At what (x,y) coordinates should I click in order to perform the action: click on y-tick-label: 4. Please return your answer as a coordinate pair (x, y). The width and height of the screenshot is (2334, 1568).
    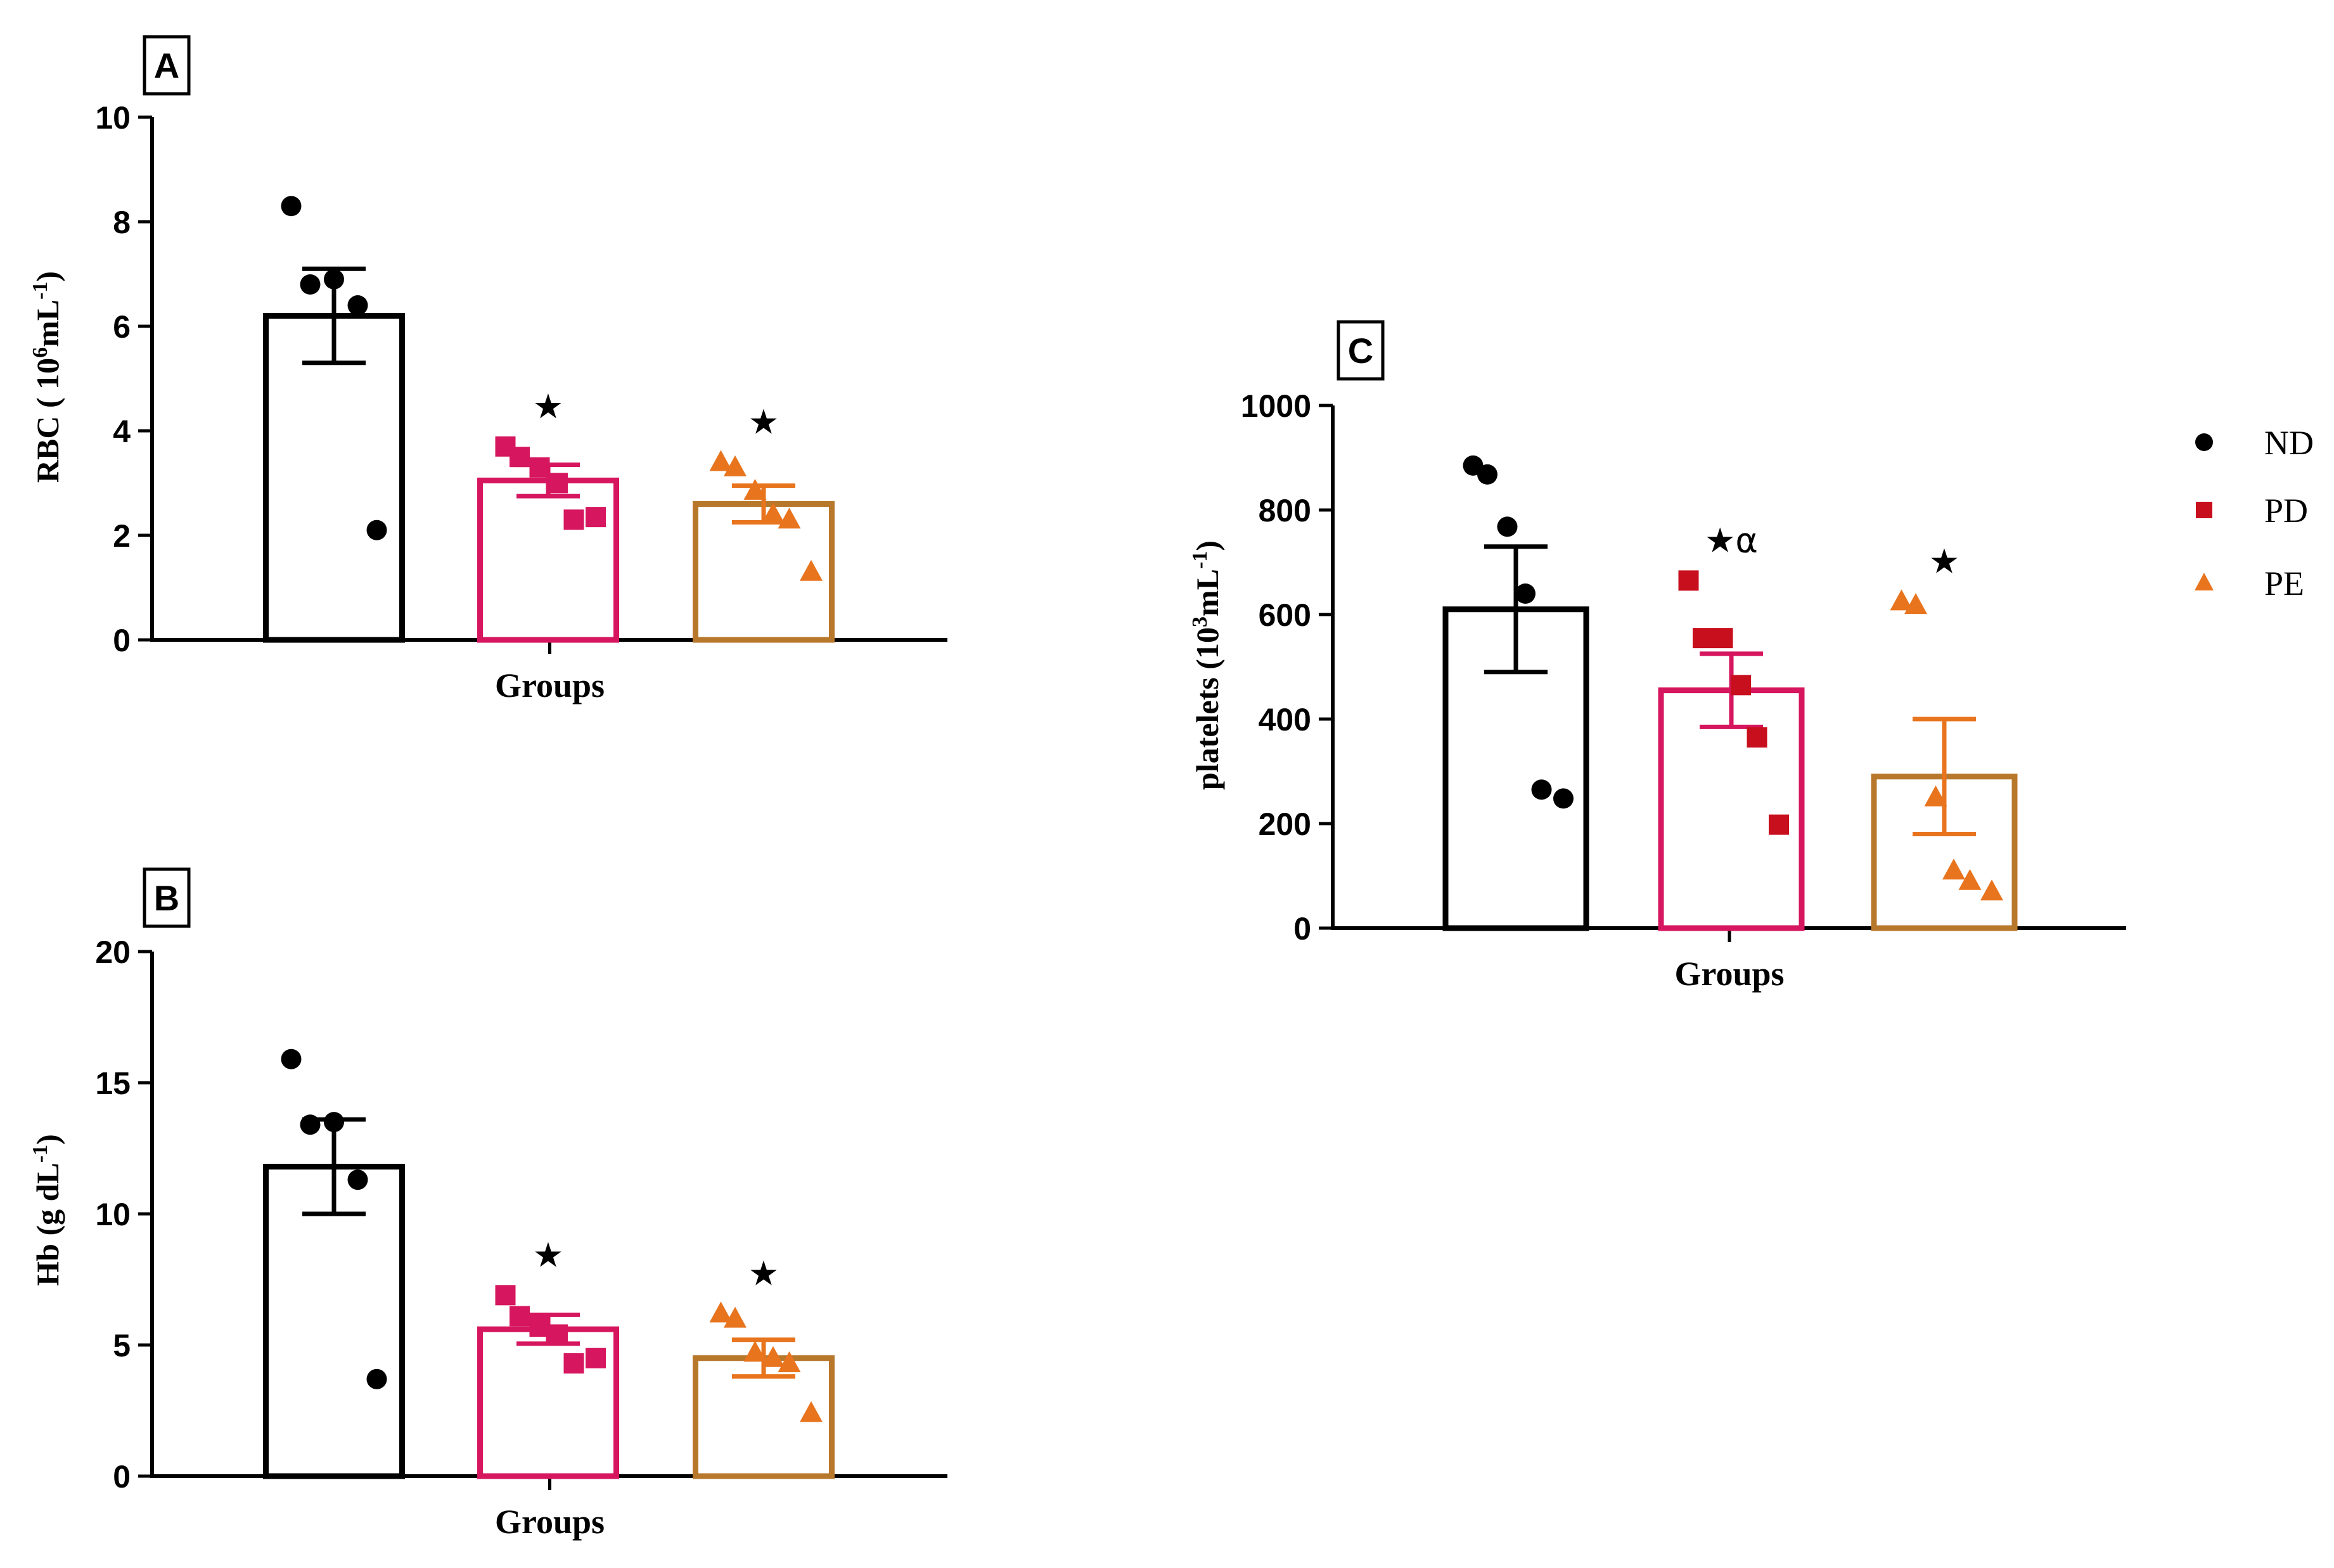
    Looking at the image, I should click on (122, 431).